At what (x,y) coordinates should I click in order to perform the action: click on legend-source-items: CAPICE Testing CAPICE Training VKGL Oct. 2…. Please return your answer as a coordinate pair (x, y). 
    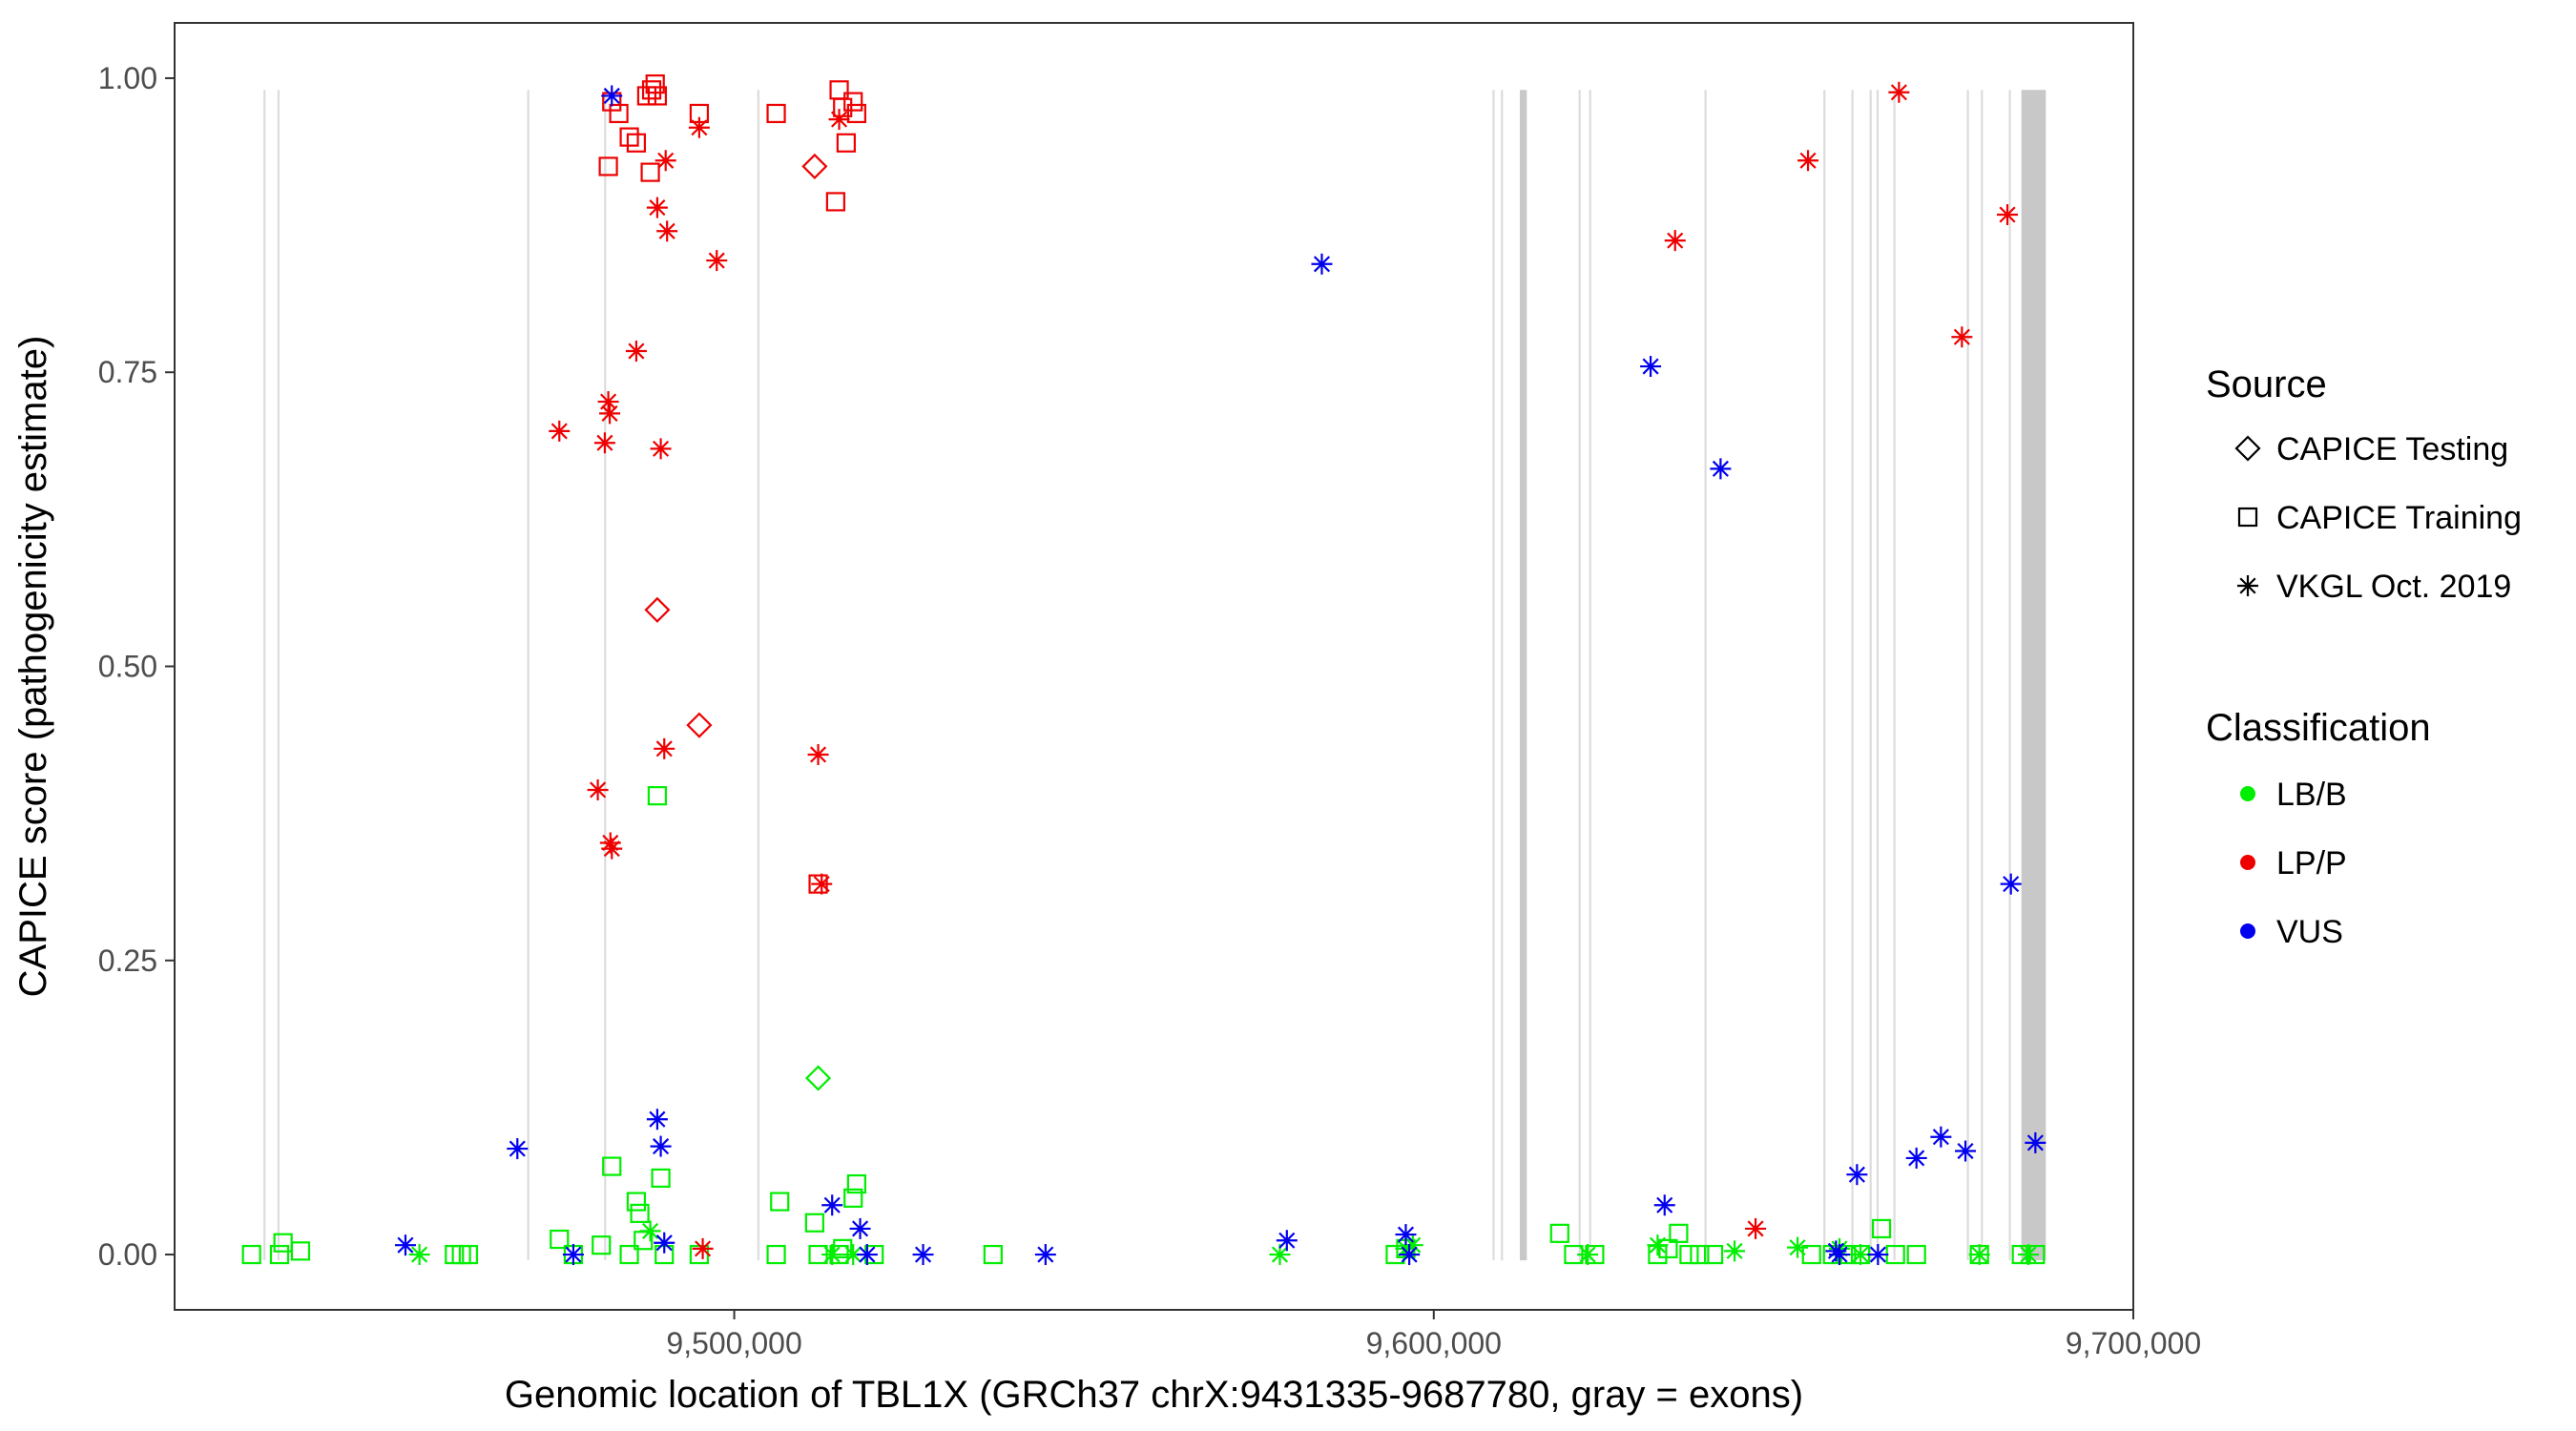
    Looking at the image, I should click on (2378, 518).